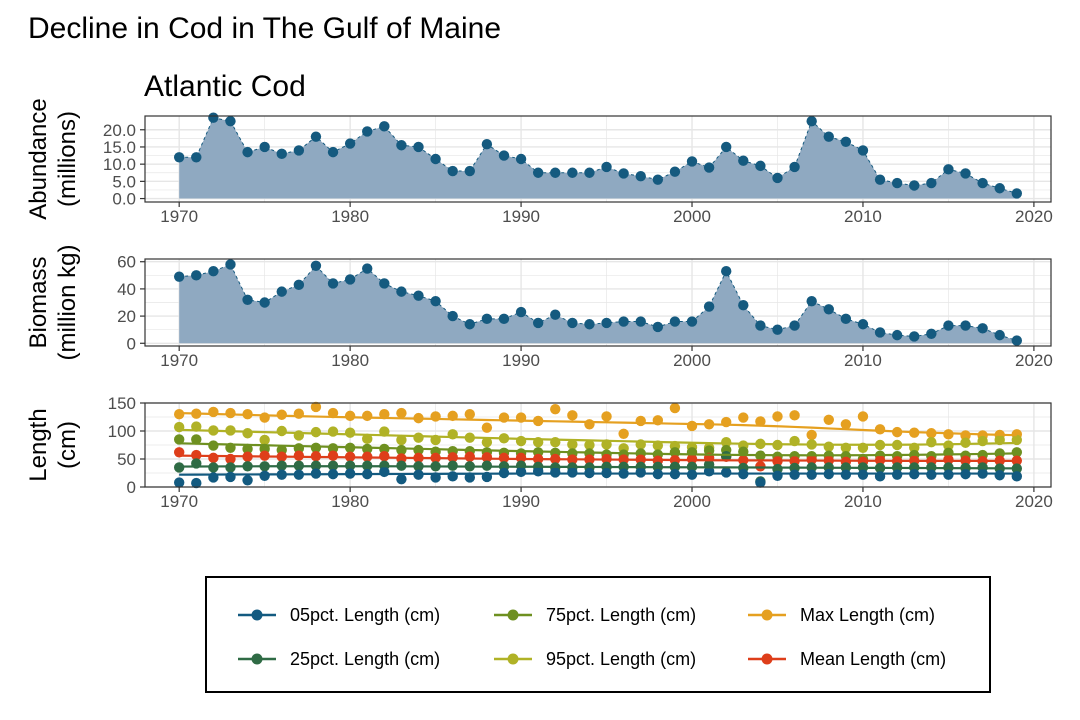 This screenshot has height=720, width=1080. What do you see at coordinates (867, 615) in the screenshot?
I see `legend-label: Max Length (cm)` at bounding box center [867, 615].